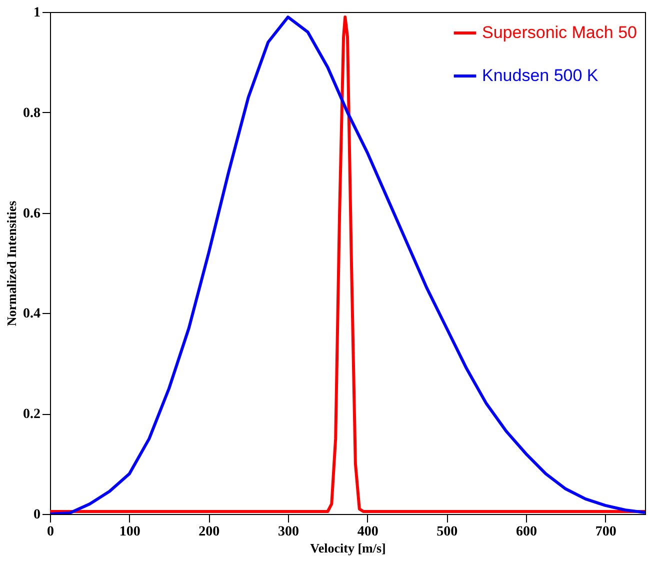 The image size is (662, 565). What do you see at coordinates (37, 13) in the screenshot?
I see `y-tick-label: 1` at bounding box center [37, 13].